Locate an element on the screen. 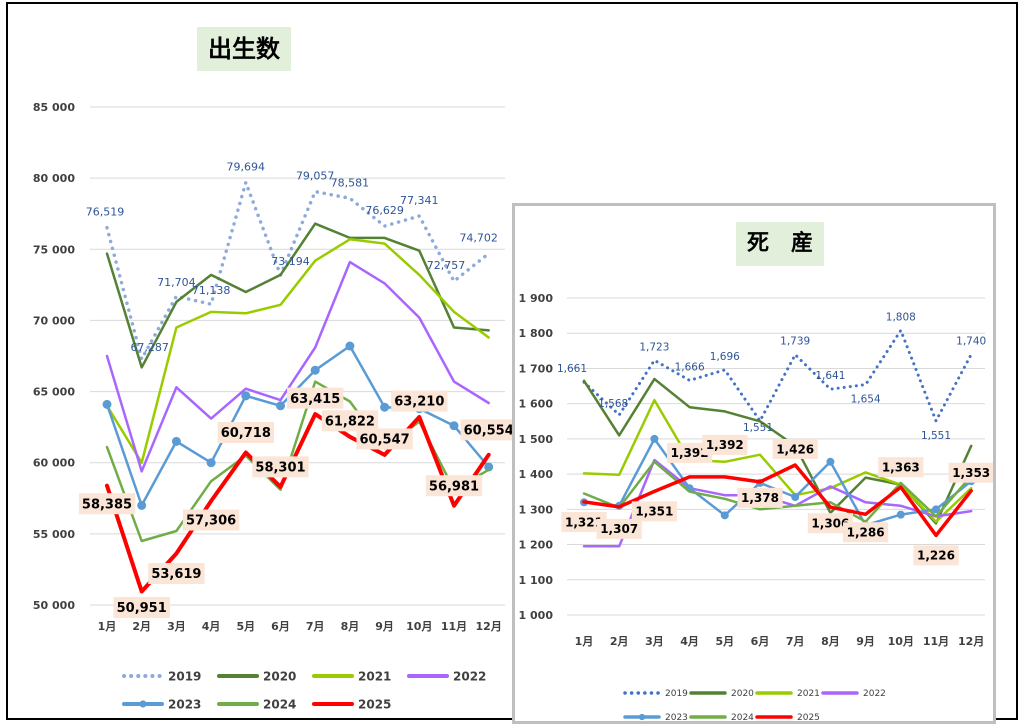  stillbirth-xtick-label: 10月 is located at coordinates (901, 641).